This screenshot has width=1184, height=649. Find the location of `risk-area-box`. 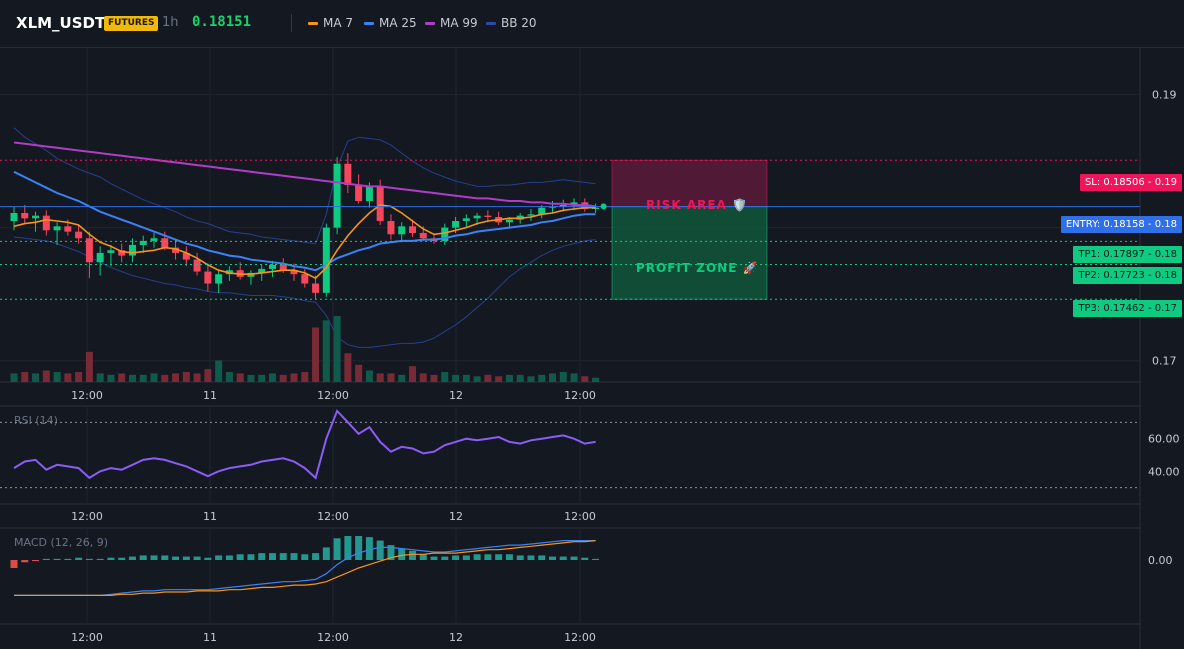

risk-area-box is located at coordinates (689, 183).